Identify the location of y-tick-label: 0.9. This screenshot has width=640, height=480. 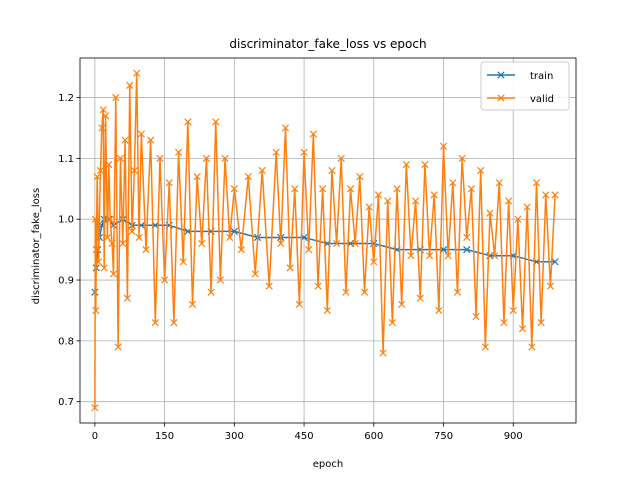
(66, 281).